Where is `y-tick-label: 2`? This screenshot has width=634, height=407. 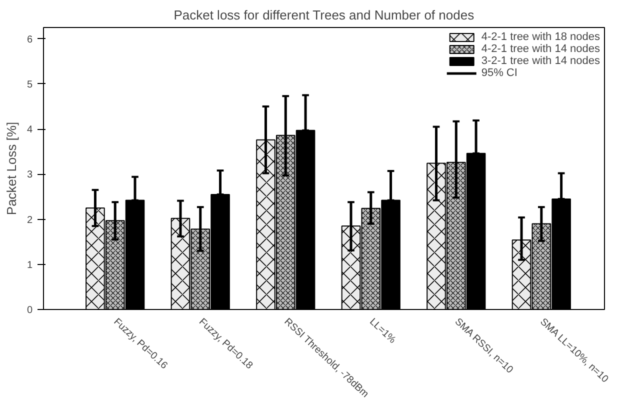 y-tick-label: 2 is located at coordinates (29, 220).